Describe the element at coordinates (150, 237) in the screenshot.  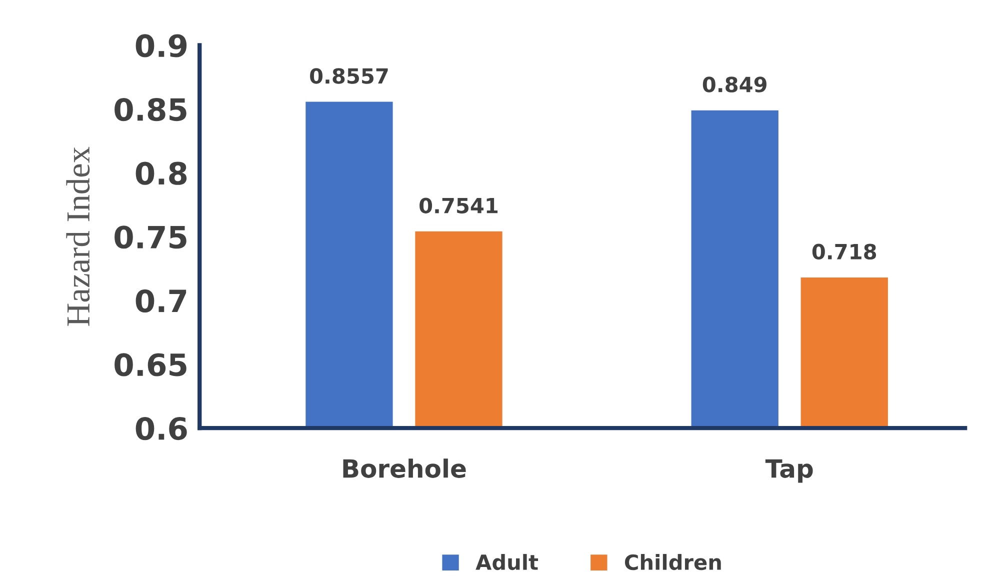
I see `y-tick-label: 0.75` at that location.